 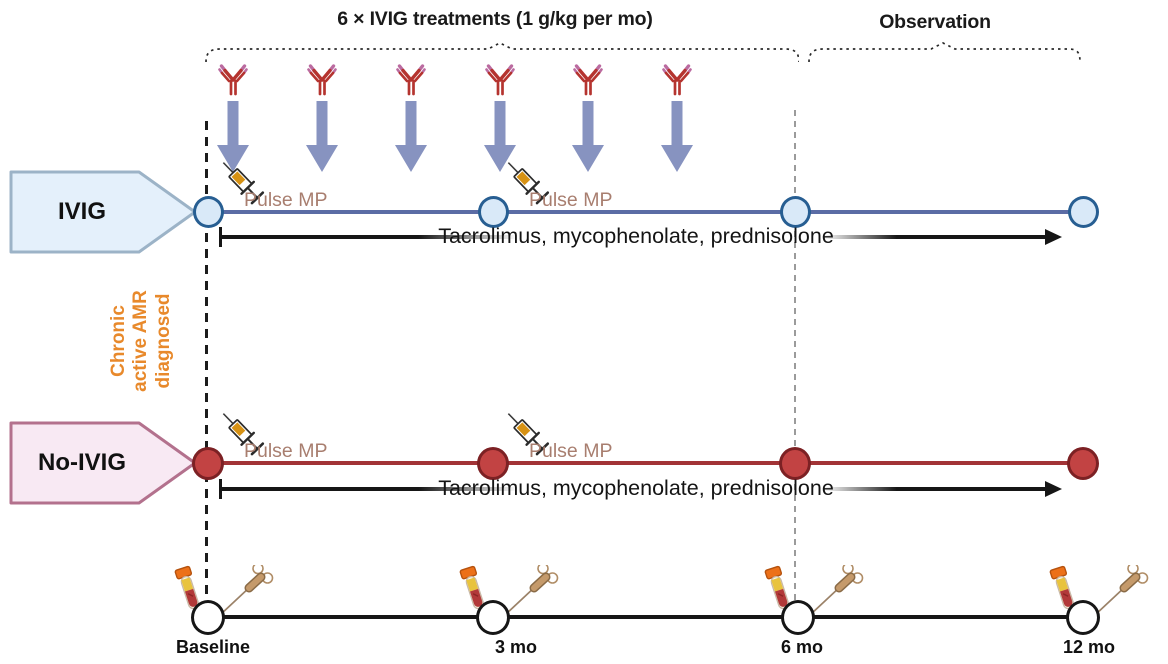 I want to click on timeline-label-6mo: 6 mo, so click(x=801, y=647).